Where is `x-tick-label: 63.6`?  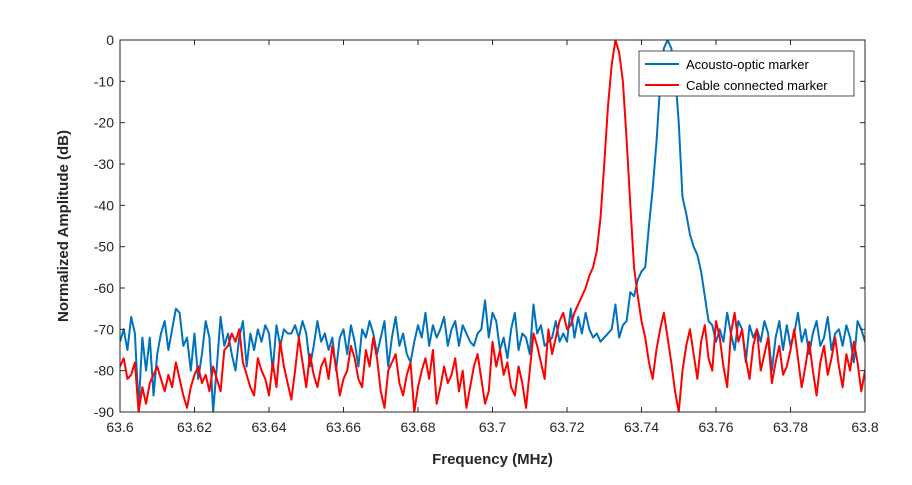 x-tick-label: 63.6 is located at coordinates (119, 427).